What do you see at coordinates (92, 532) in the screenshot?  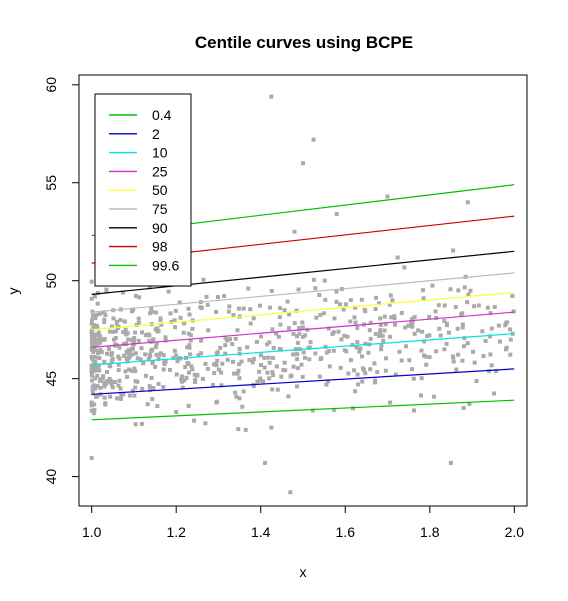 I see `x-tick-label: 1.0` at bounding box center [92, 532].